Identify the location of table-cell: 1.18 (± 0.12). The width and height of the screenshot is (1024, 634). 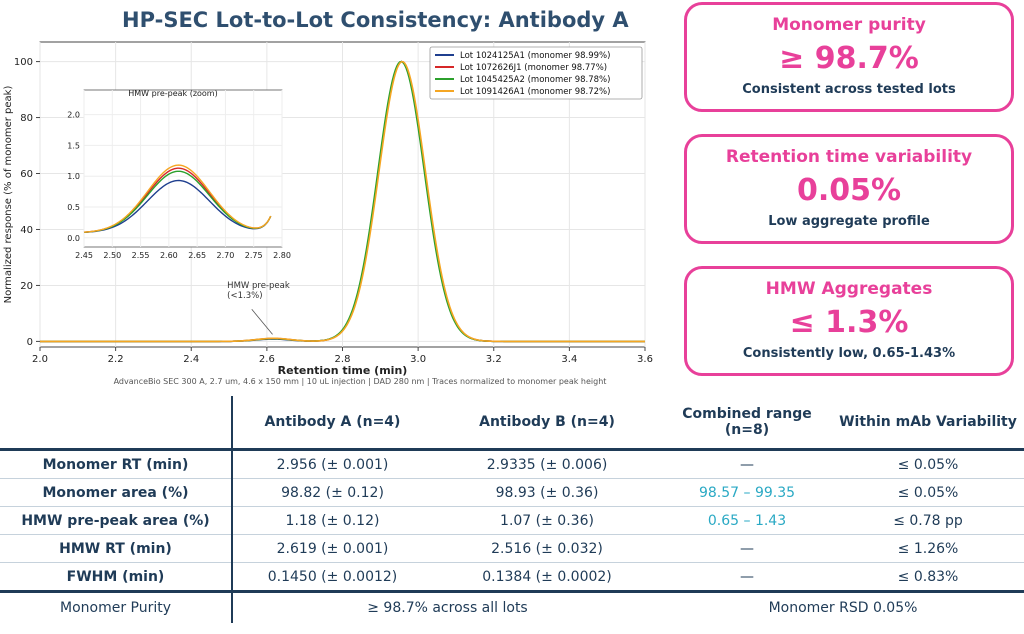
(332, 520).